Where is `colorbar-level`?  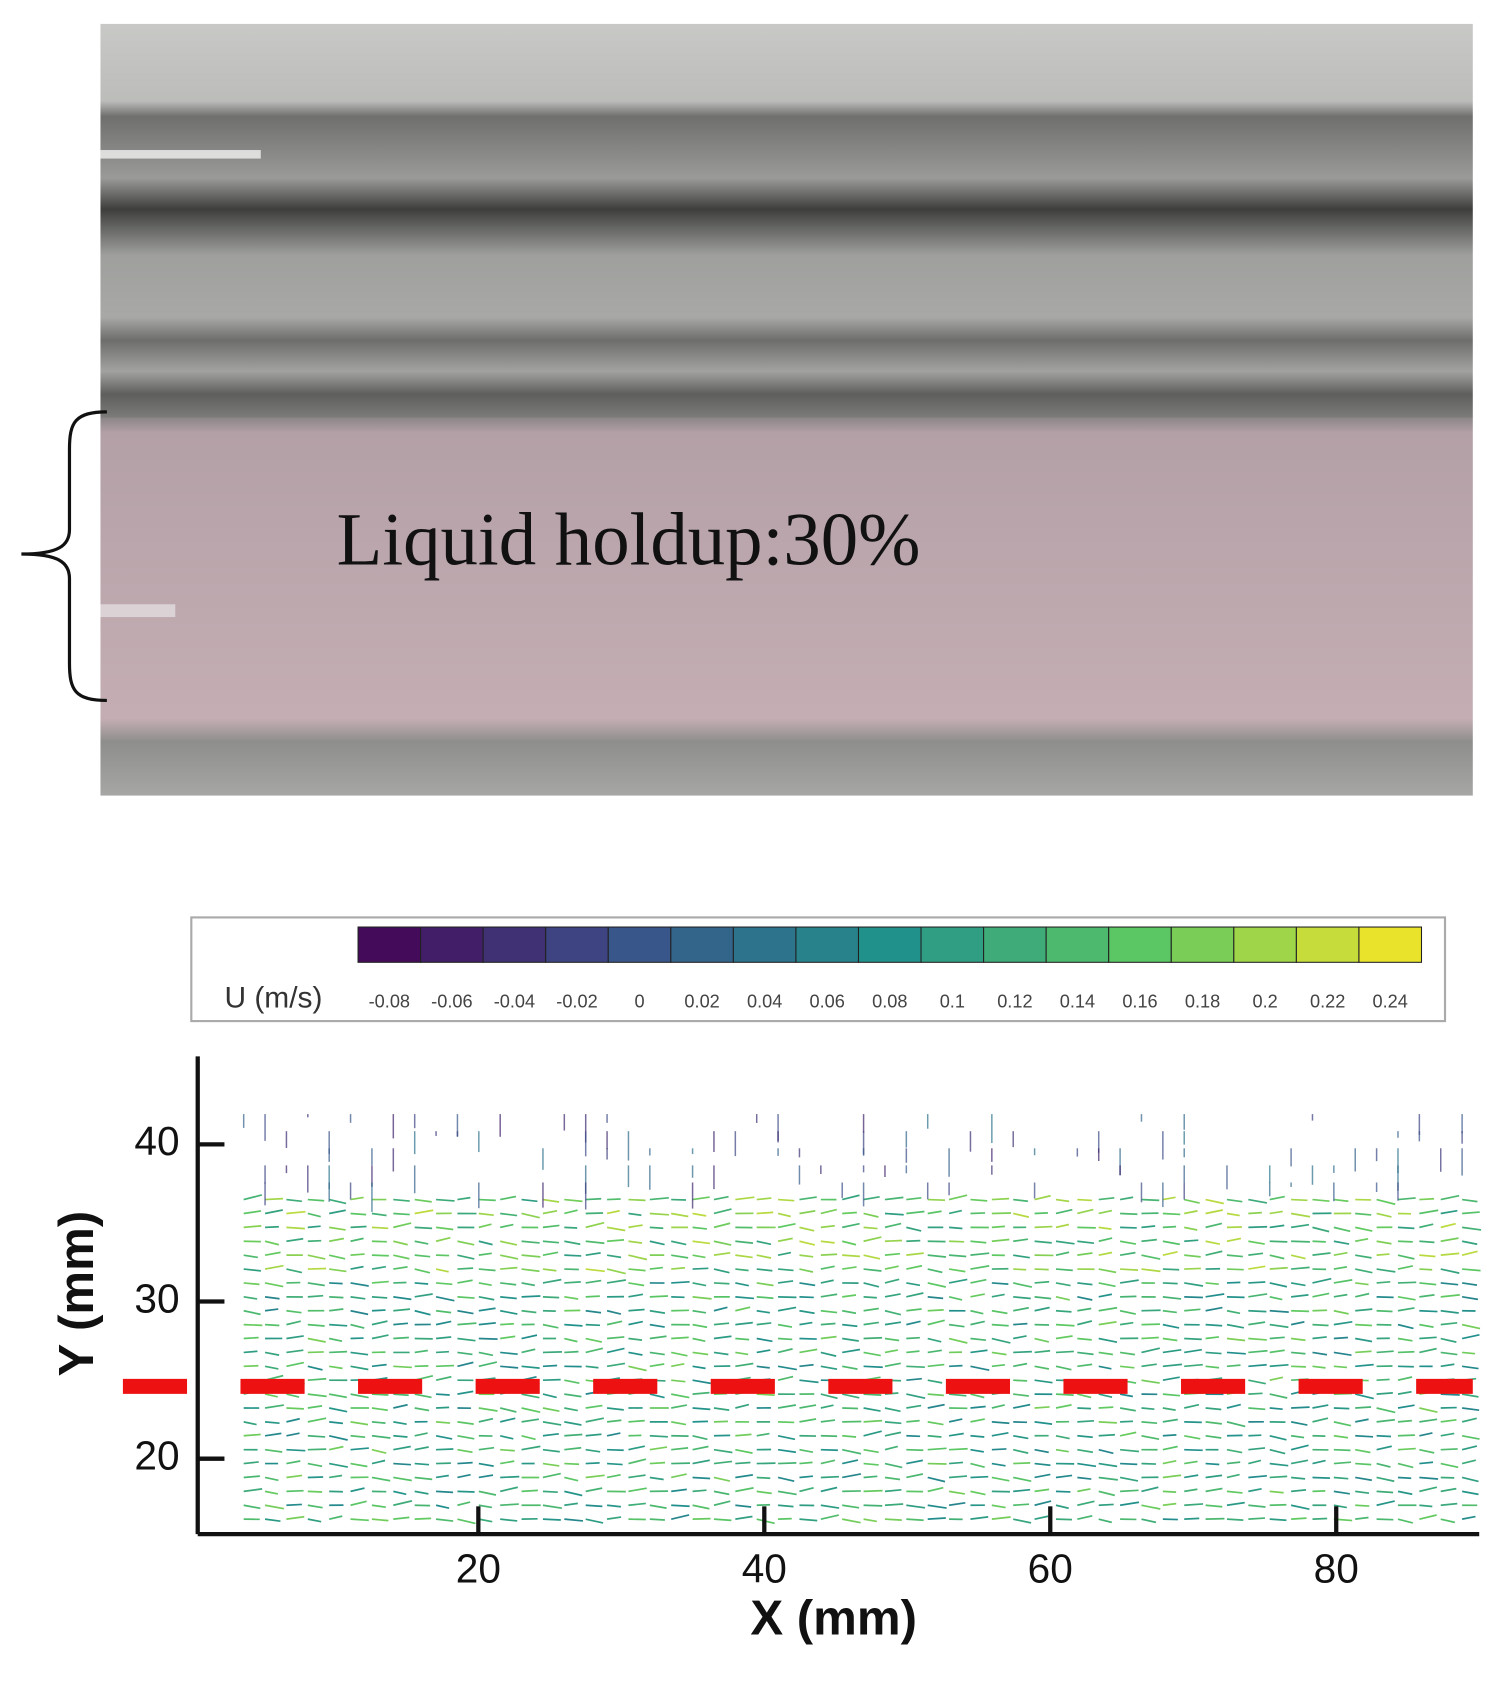
colorbar-level is located at coordinates (389, 944).